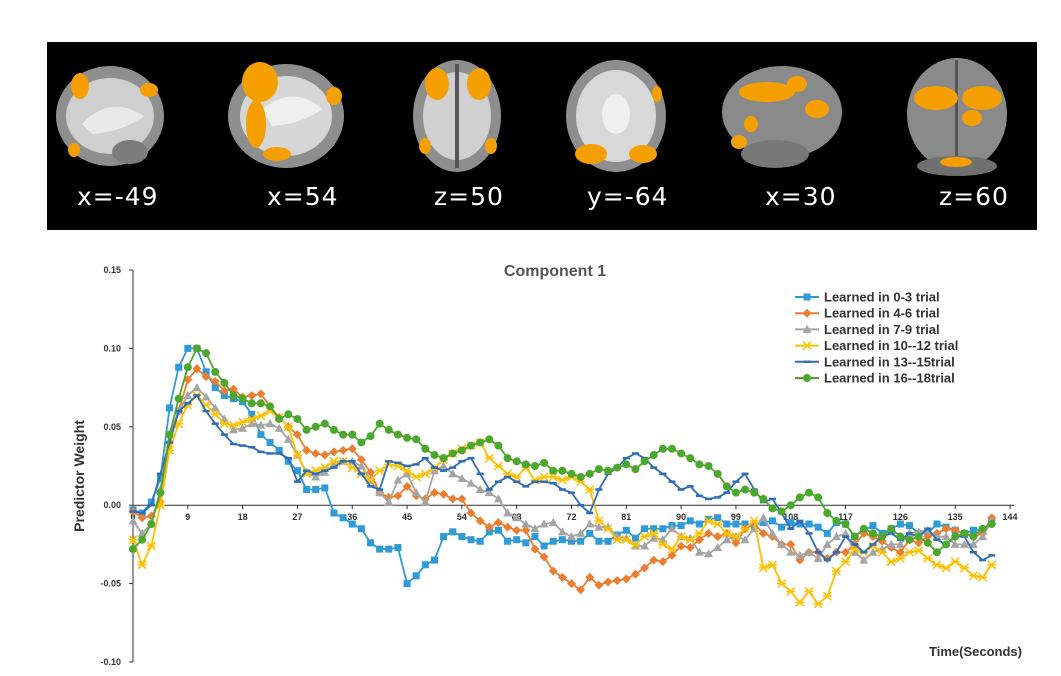 This screenshot has height=676, width=1061. What do you see at coordinates (112, 427) in the screenshot?
I see `y-tick-label: 0.05` at bounding box center [112, 427].